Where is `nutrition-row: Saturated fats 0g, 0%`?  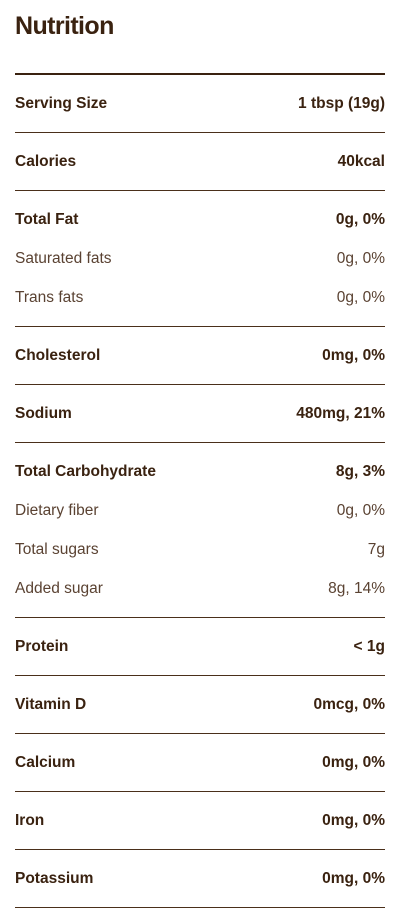
nutrition-row: Saturated fats 0g, 0% is located at coordinates (200, 258).